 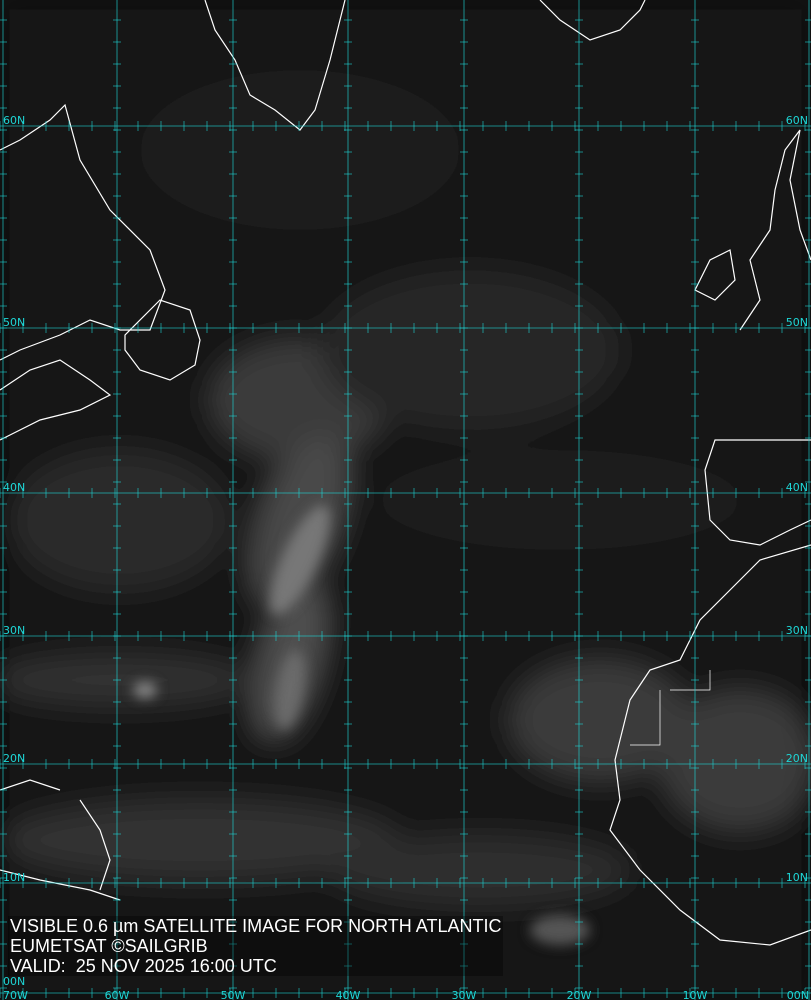 I want to click on latitude-label-right: 60N, so click(x=797, y=120).